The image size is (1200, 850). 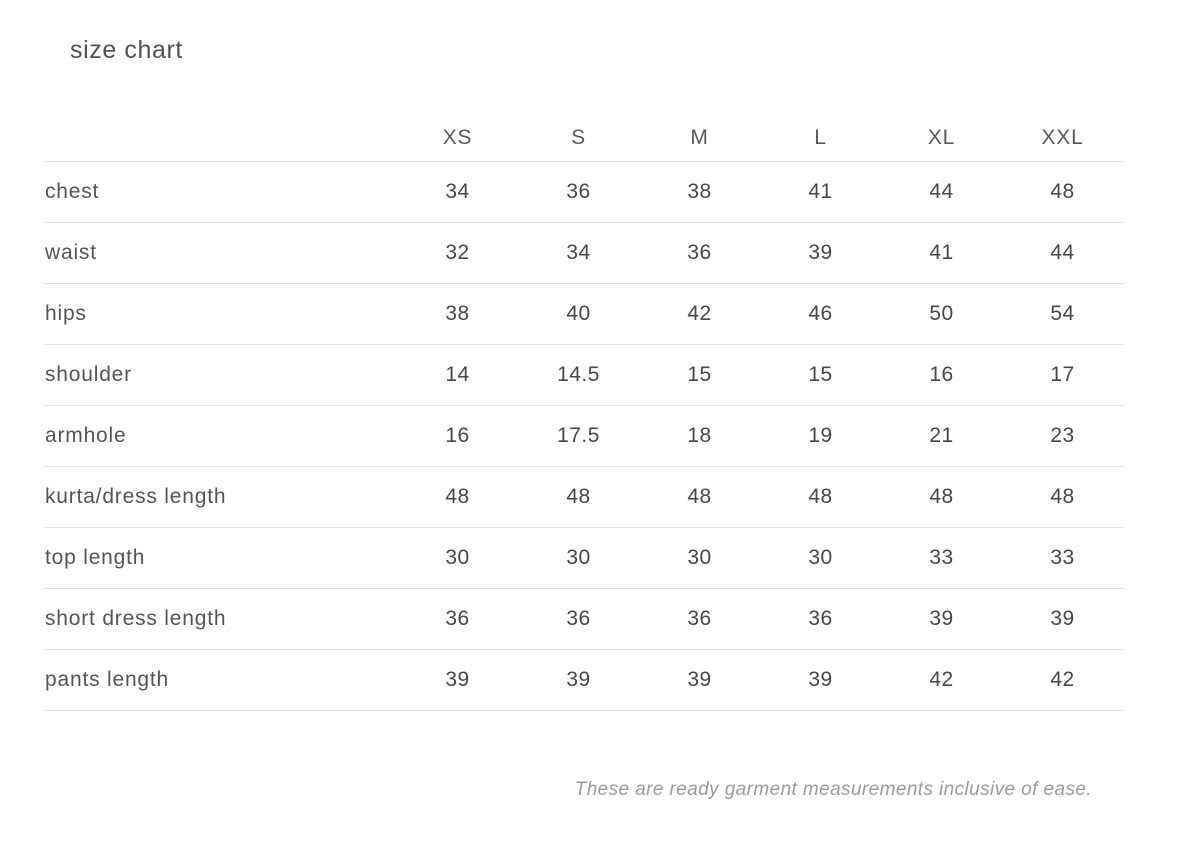 I want to click on row-label: short dress length, so click(x=221, y=619).